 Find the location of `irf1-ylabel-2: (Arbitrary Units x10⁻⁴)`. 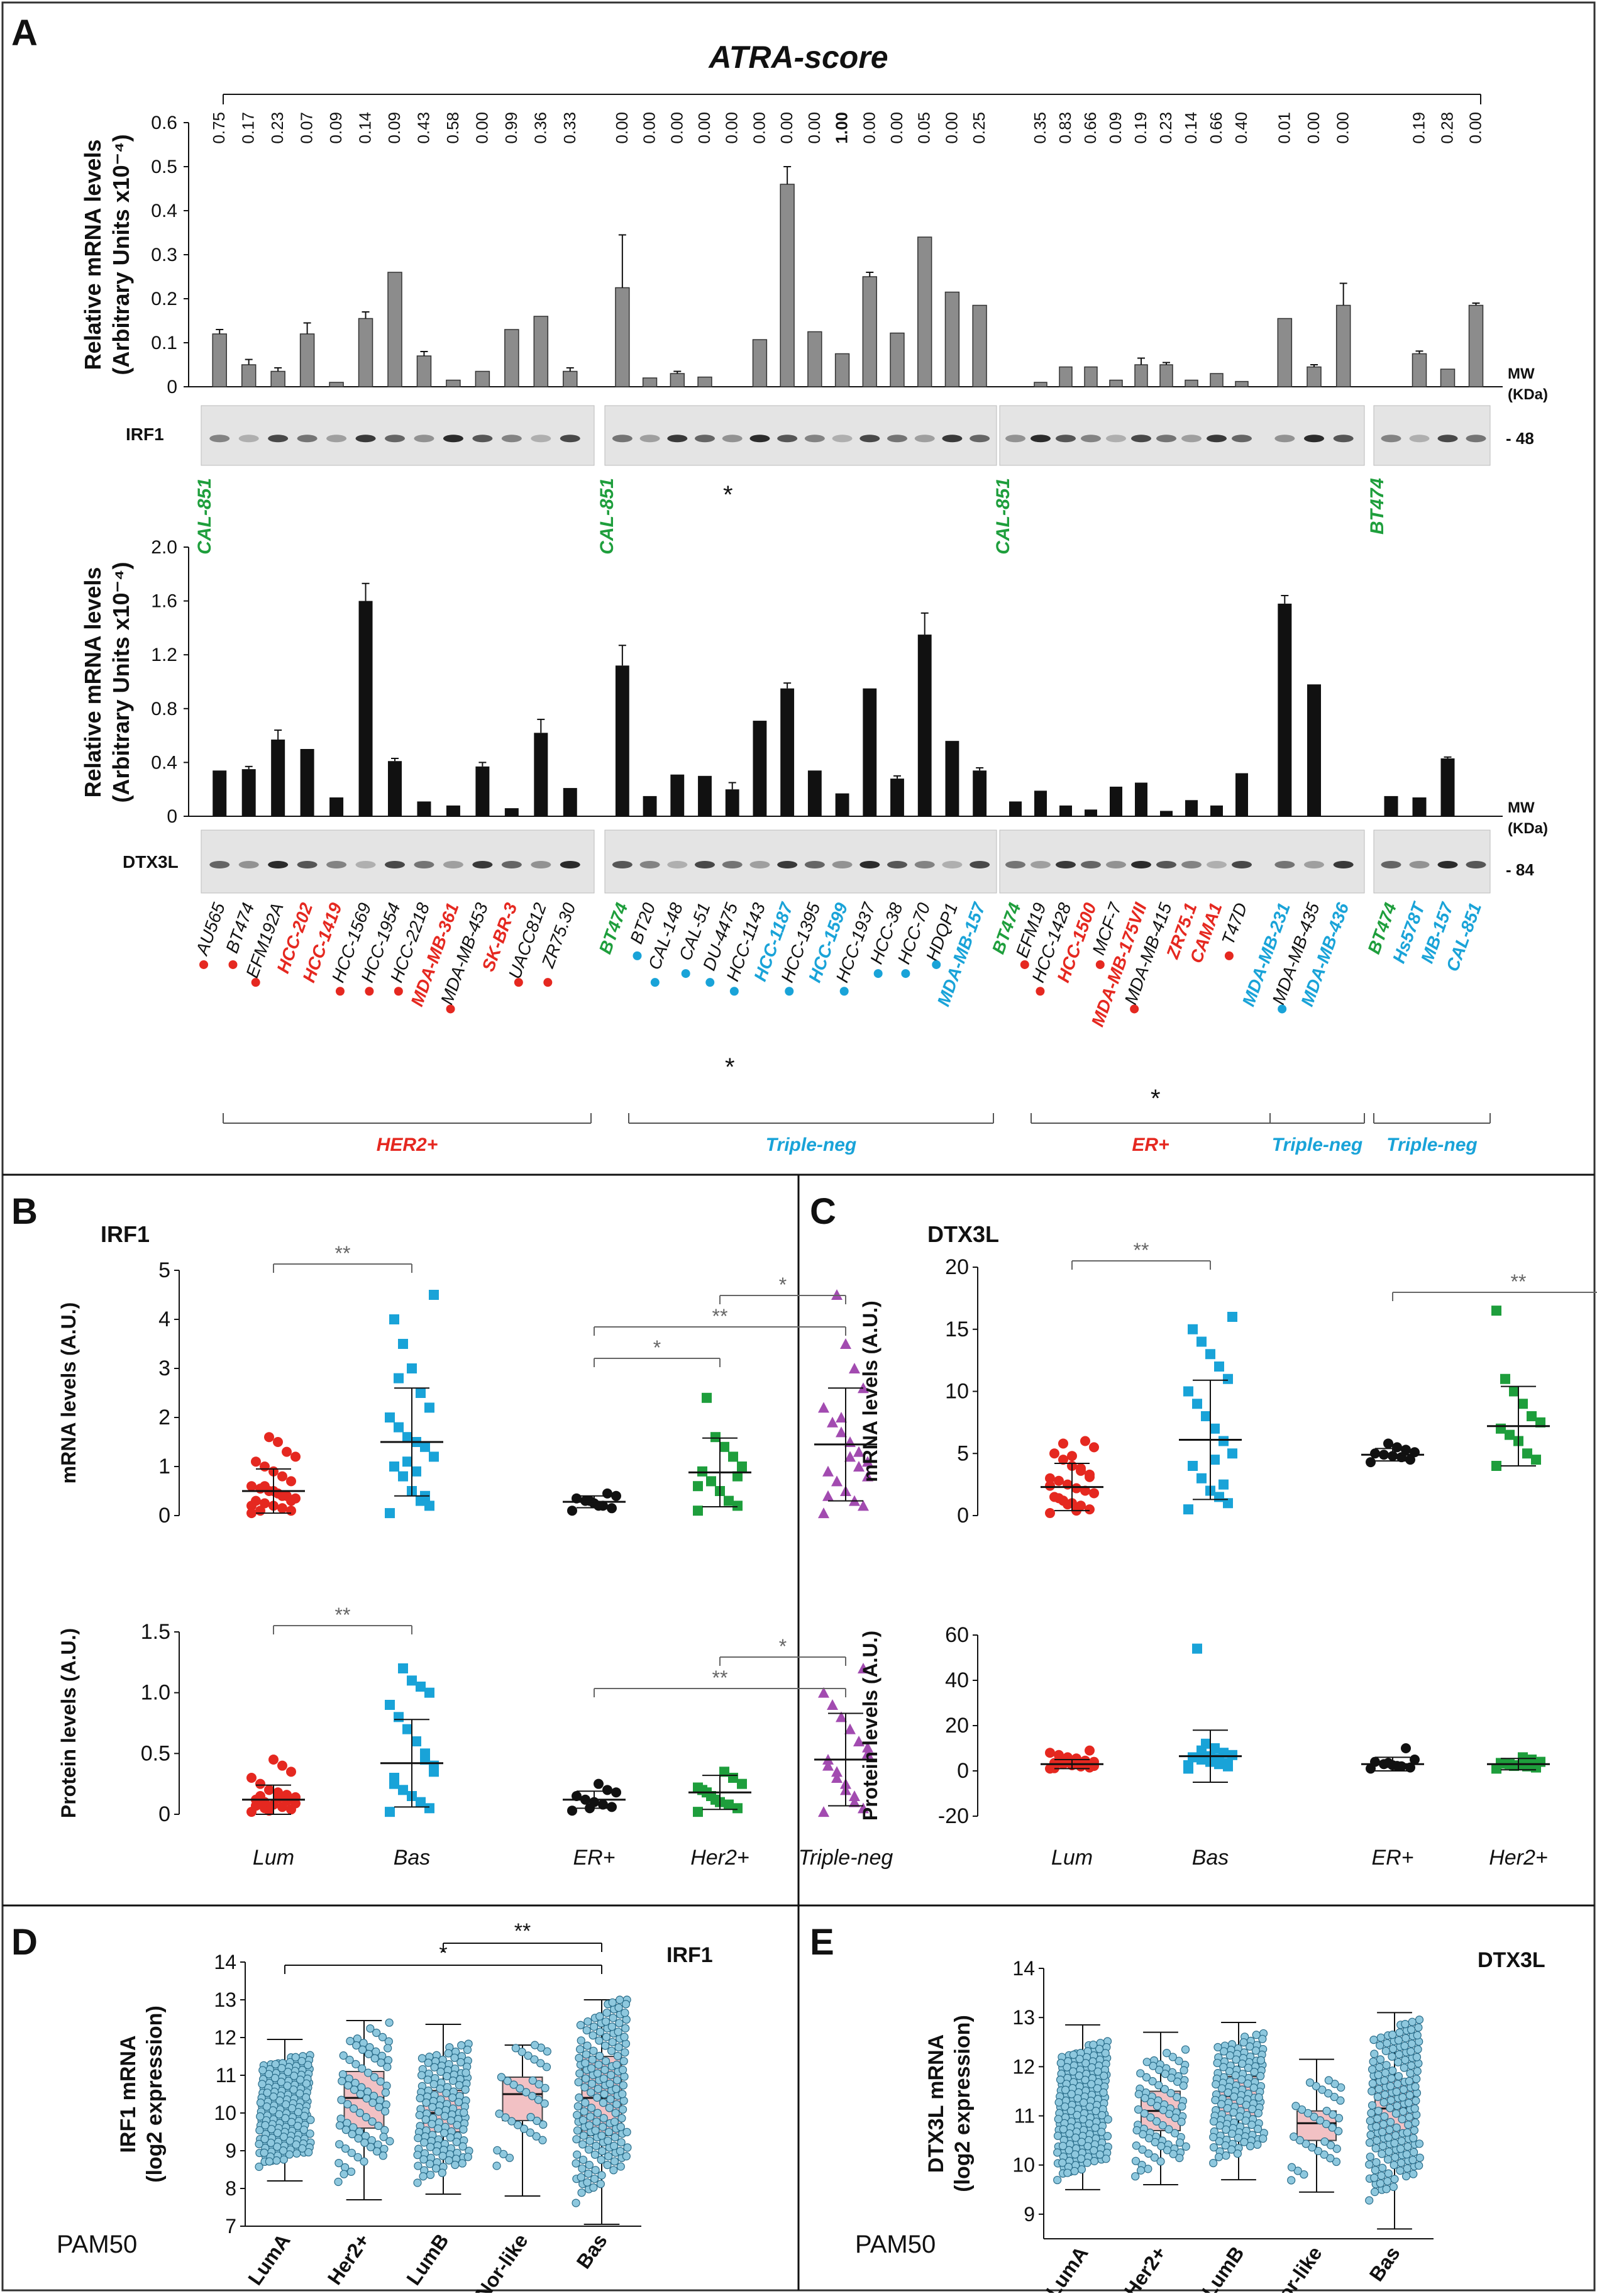

irf1-ylabel-2: (Arbitrary Units x10⁻⁴) is located at coordinates (121, 255).